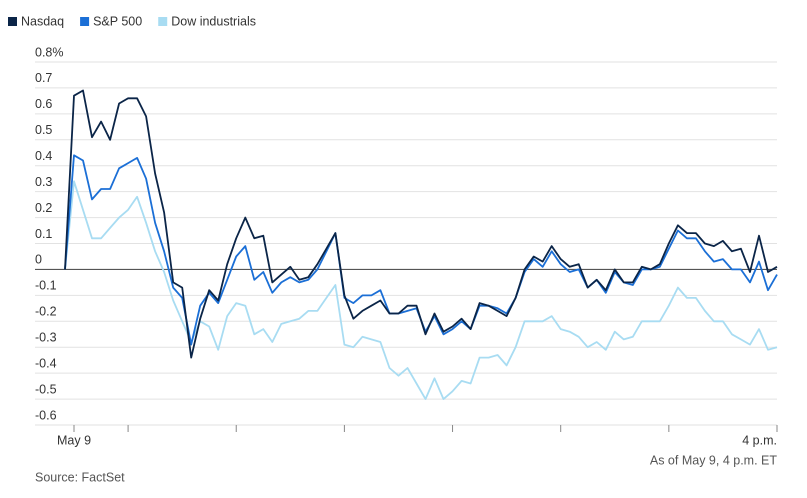 The width and height of the screenshot is (807, 498). What do you see at coordinates (74, 440) in the screenshot?
I see `x-tick-label: May 9` at bounding box center [74, 440].